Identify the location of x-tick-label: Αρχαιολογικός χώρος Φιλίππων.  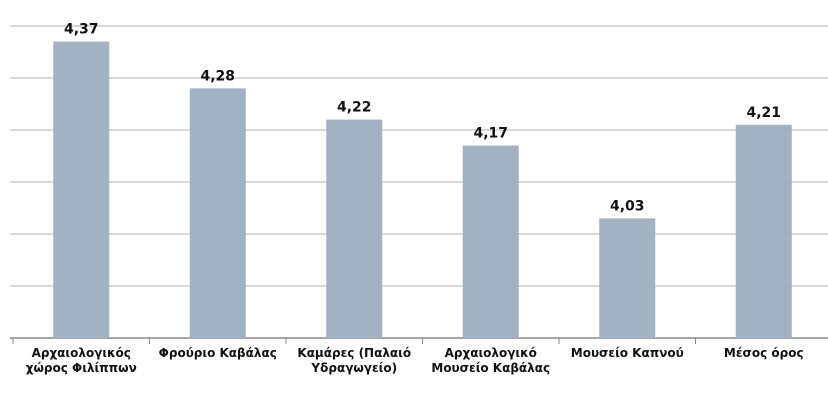
(81, 360).